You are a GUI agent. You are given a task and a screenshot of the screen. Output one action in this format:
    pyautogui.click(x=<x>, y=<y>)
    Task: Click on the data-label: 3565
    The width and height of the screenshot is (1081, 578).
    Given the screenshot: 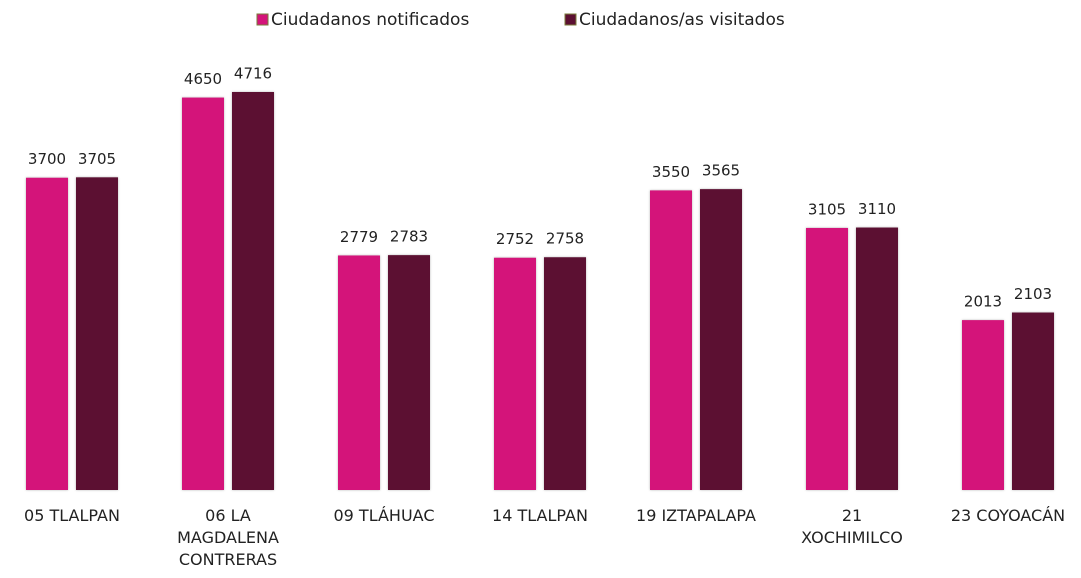 What is the action you would take?
    pyautogui.click(x=721, y=171)
    